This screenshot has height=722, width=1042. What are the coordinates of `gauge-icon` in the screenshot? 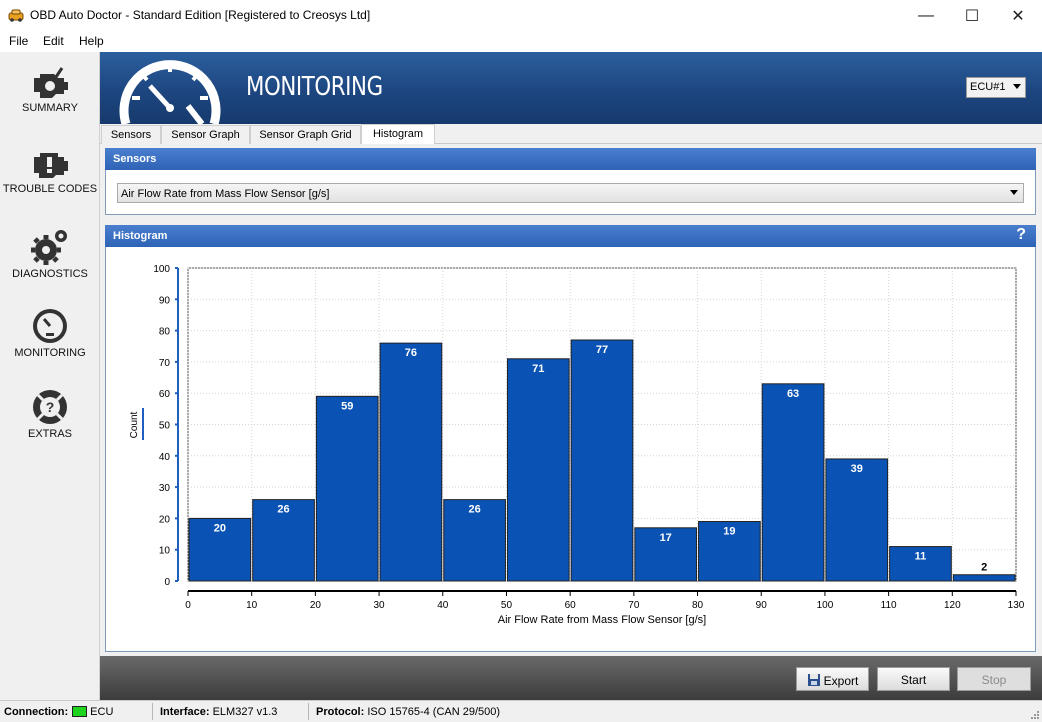 It's located at (50, 326).